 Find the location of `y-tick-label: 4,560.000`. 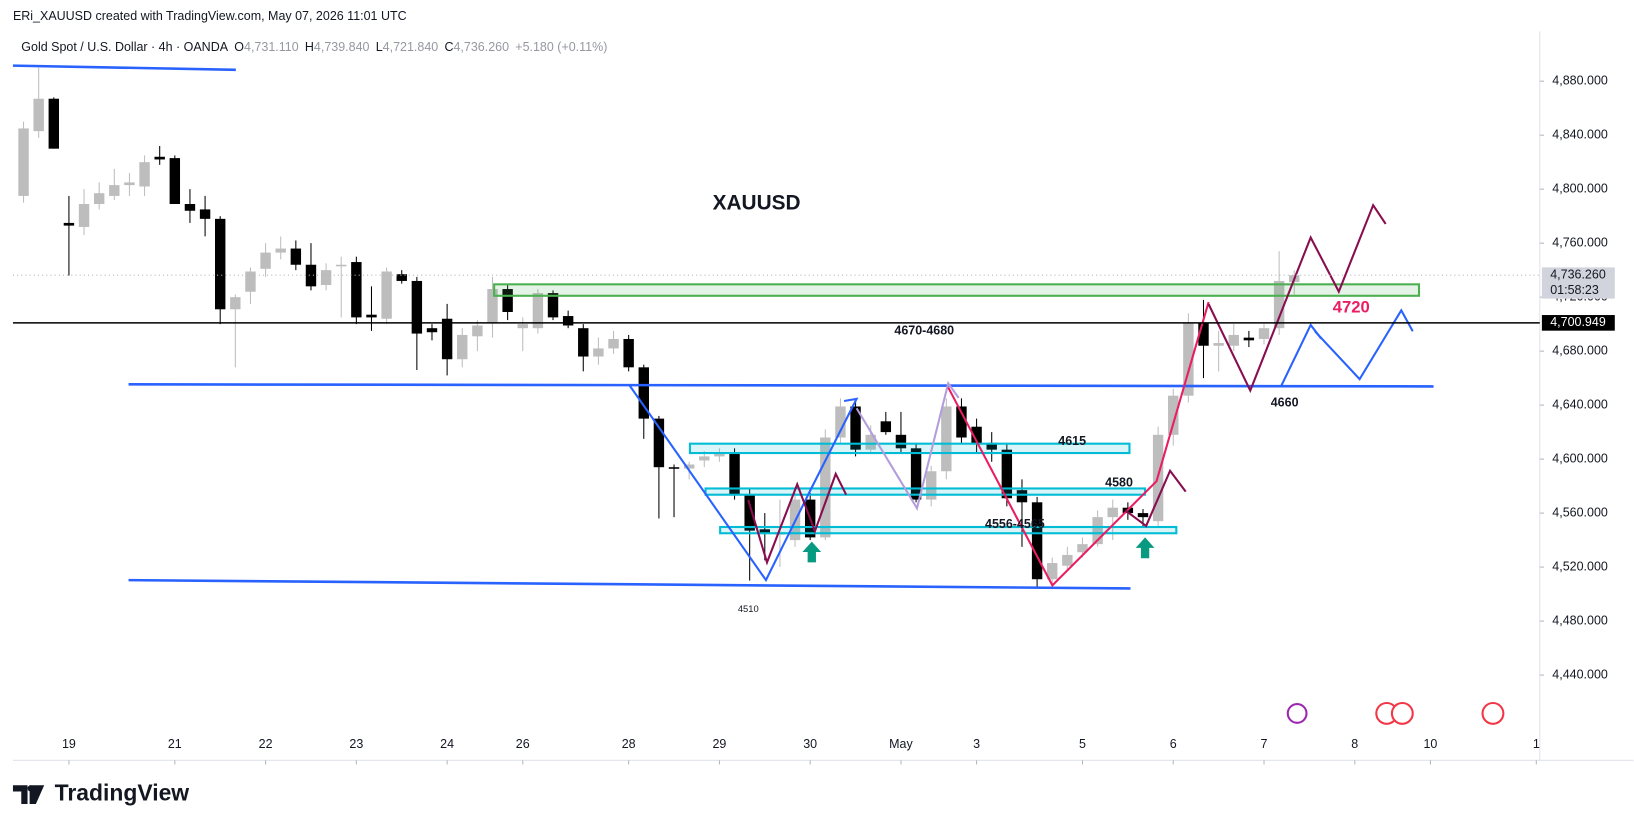

y-tick-label: 4,560.000 is located at coordinates (1580, 512).